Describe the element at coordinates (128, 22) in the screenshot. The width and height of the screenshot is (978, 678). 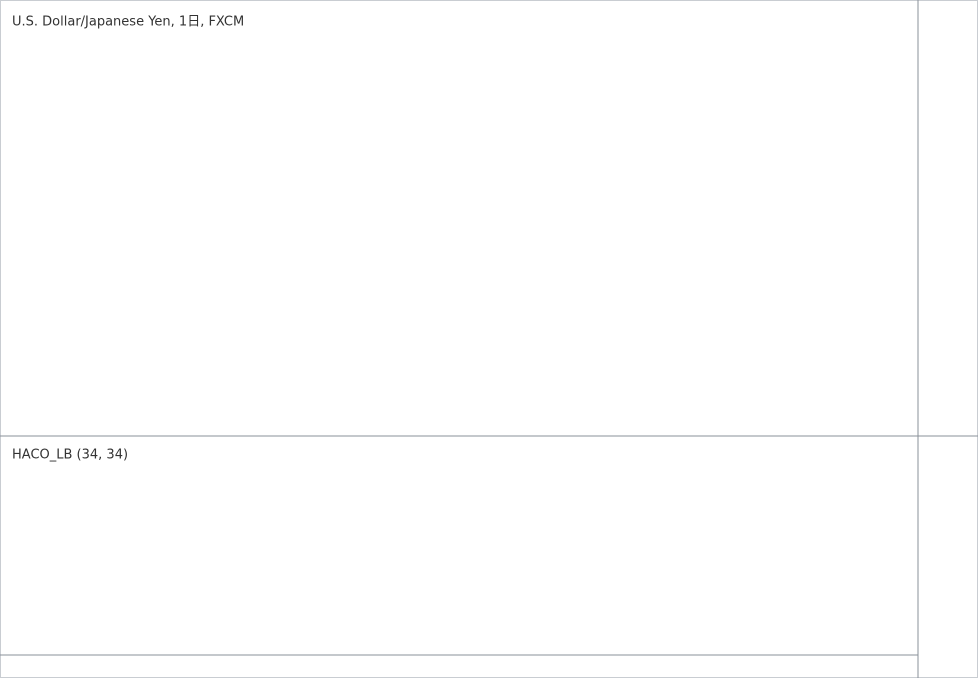
I see `chart-title: U.S. Dollar/Japanese Yen, 1日, FXCM` at that location.